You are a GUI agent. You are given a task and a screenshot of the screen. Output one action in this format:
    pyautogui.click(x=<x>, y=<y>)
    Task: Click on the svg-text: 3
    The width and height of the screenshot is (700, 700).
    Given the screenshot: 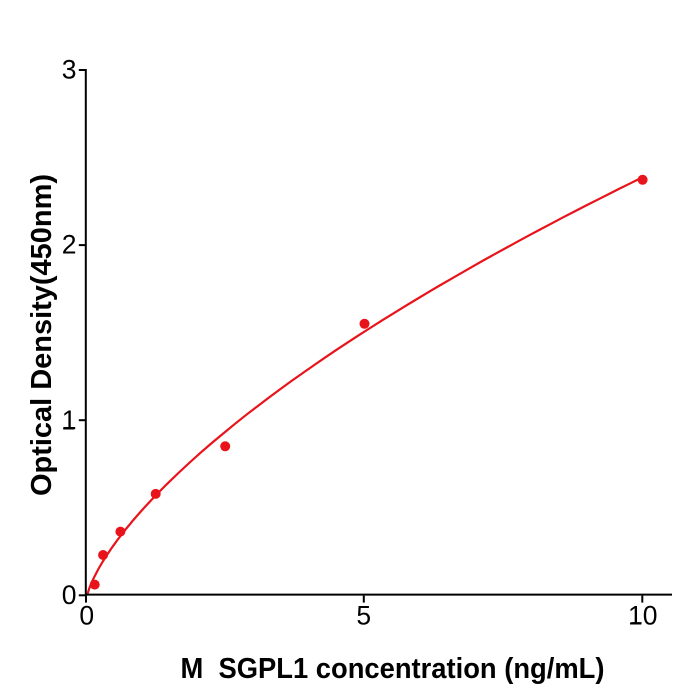 What is the action you would take?
    pyautogui.click(x=69, y=70)
    